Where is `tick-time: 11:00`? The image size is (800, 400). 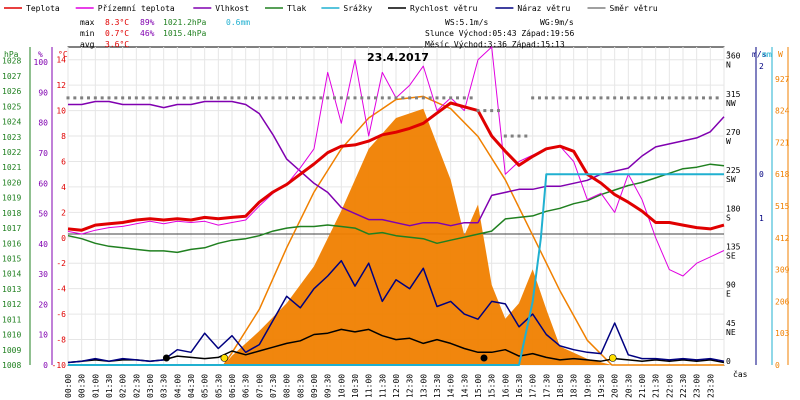
tick-time: 11:00 is located at coordinates (369, 386).